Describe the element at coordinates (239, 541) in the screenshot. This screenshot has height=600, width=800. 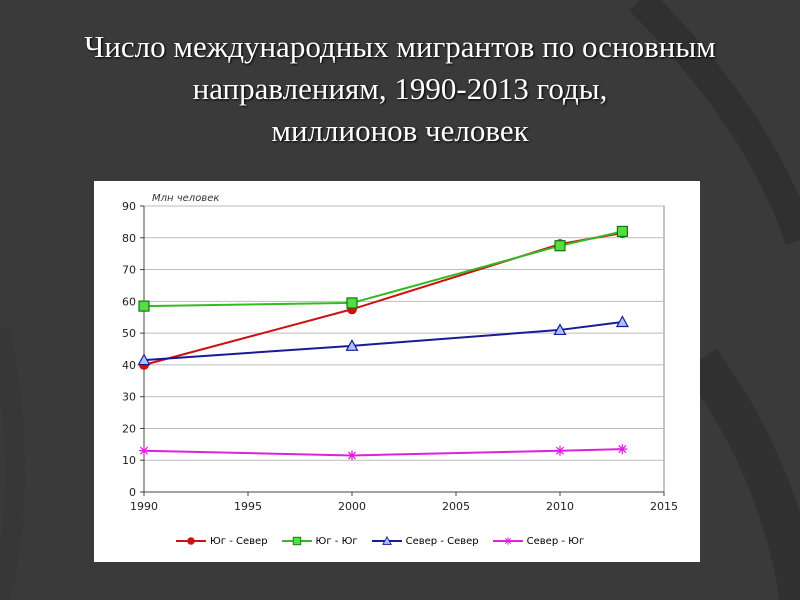
I see `legend-label: Юг - Север` at that location.